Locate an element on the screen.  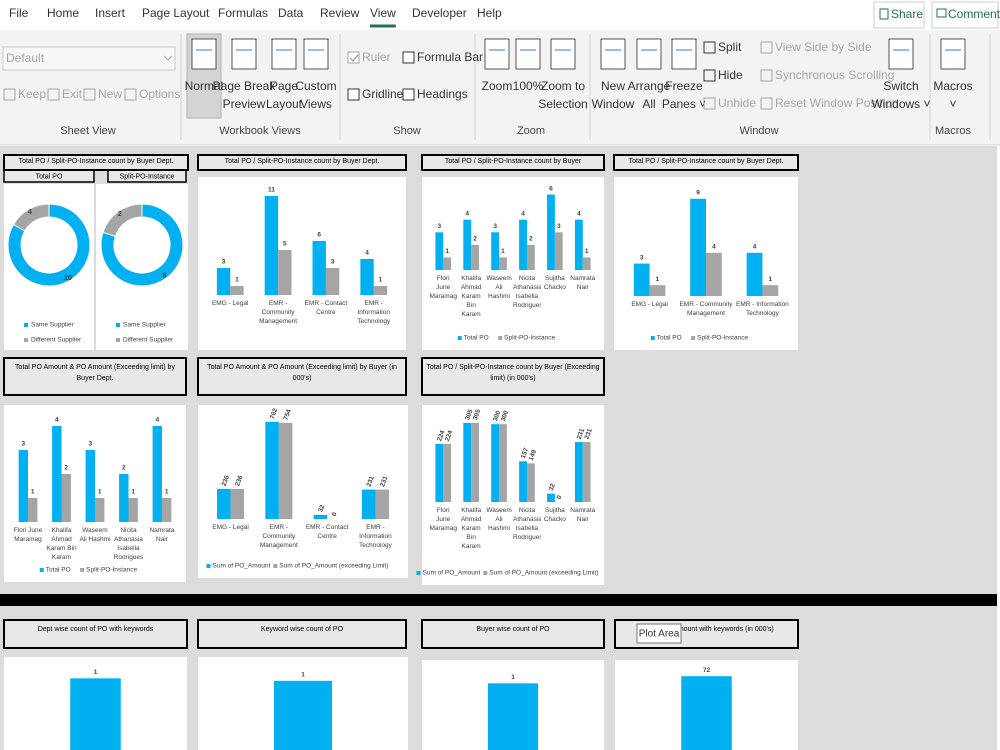
ribbon-button-label: Page is located at coordinates (284, 86).